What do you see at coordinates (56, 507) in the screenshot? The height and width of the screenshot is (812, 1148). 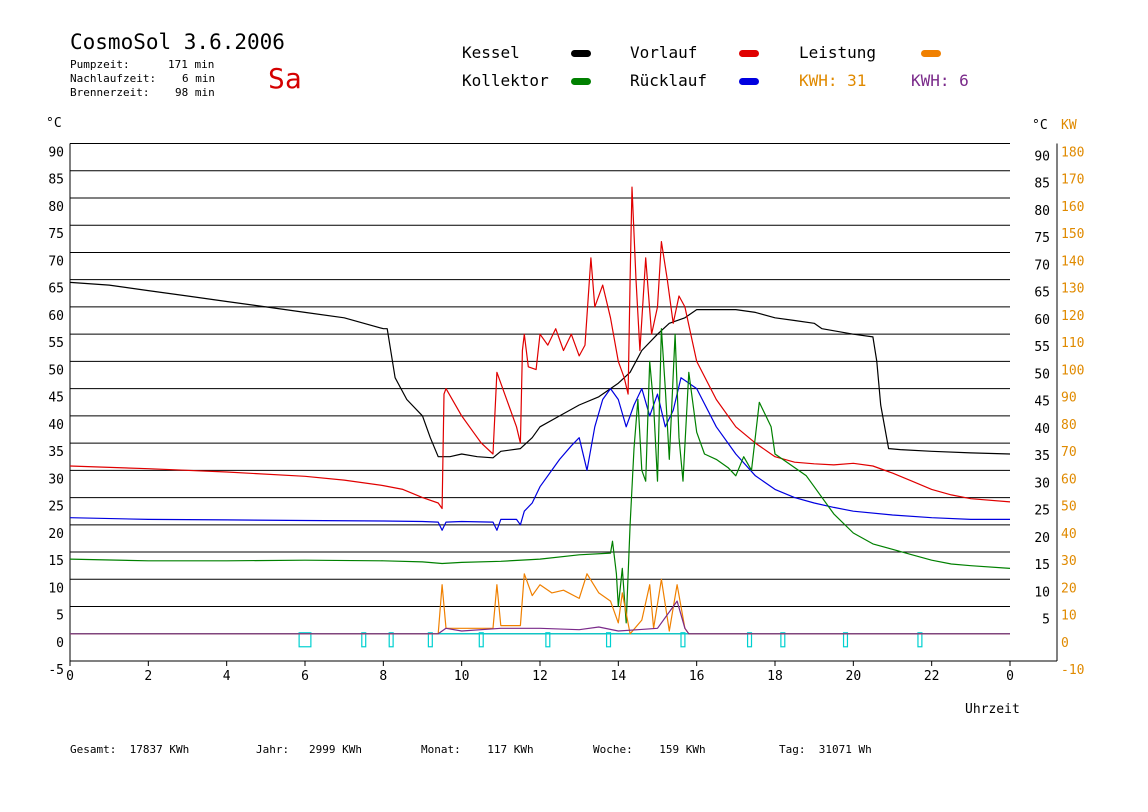 I see `y-left-tick-label: 25` at bounding box center [56, 507].